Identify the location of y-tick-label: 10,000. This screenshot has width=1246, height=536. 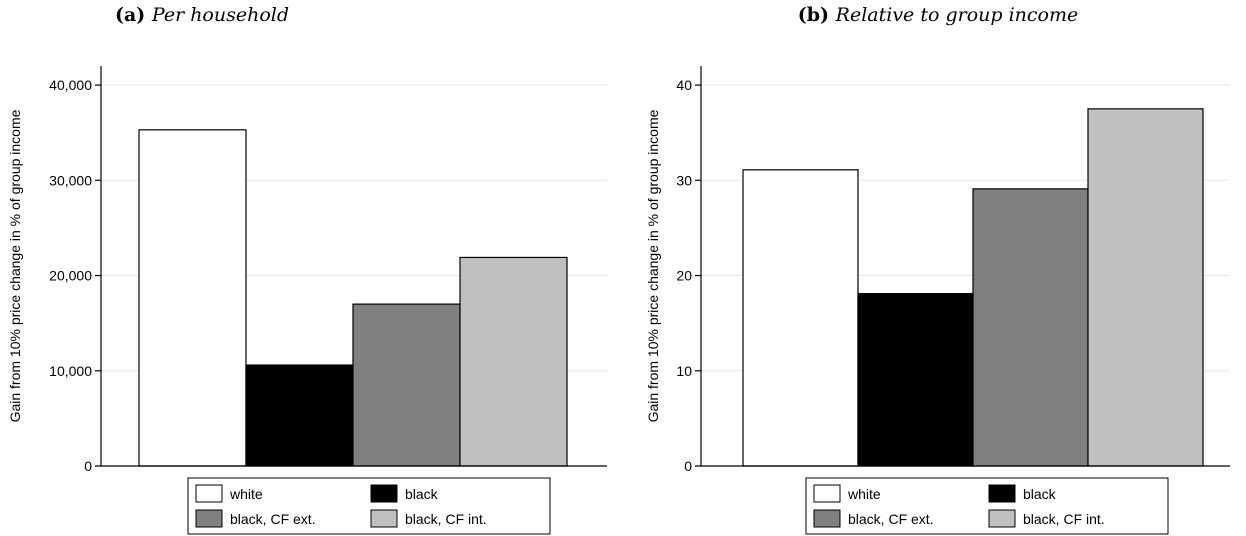
(70, 371).